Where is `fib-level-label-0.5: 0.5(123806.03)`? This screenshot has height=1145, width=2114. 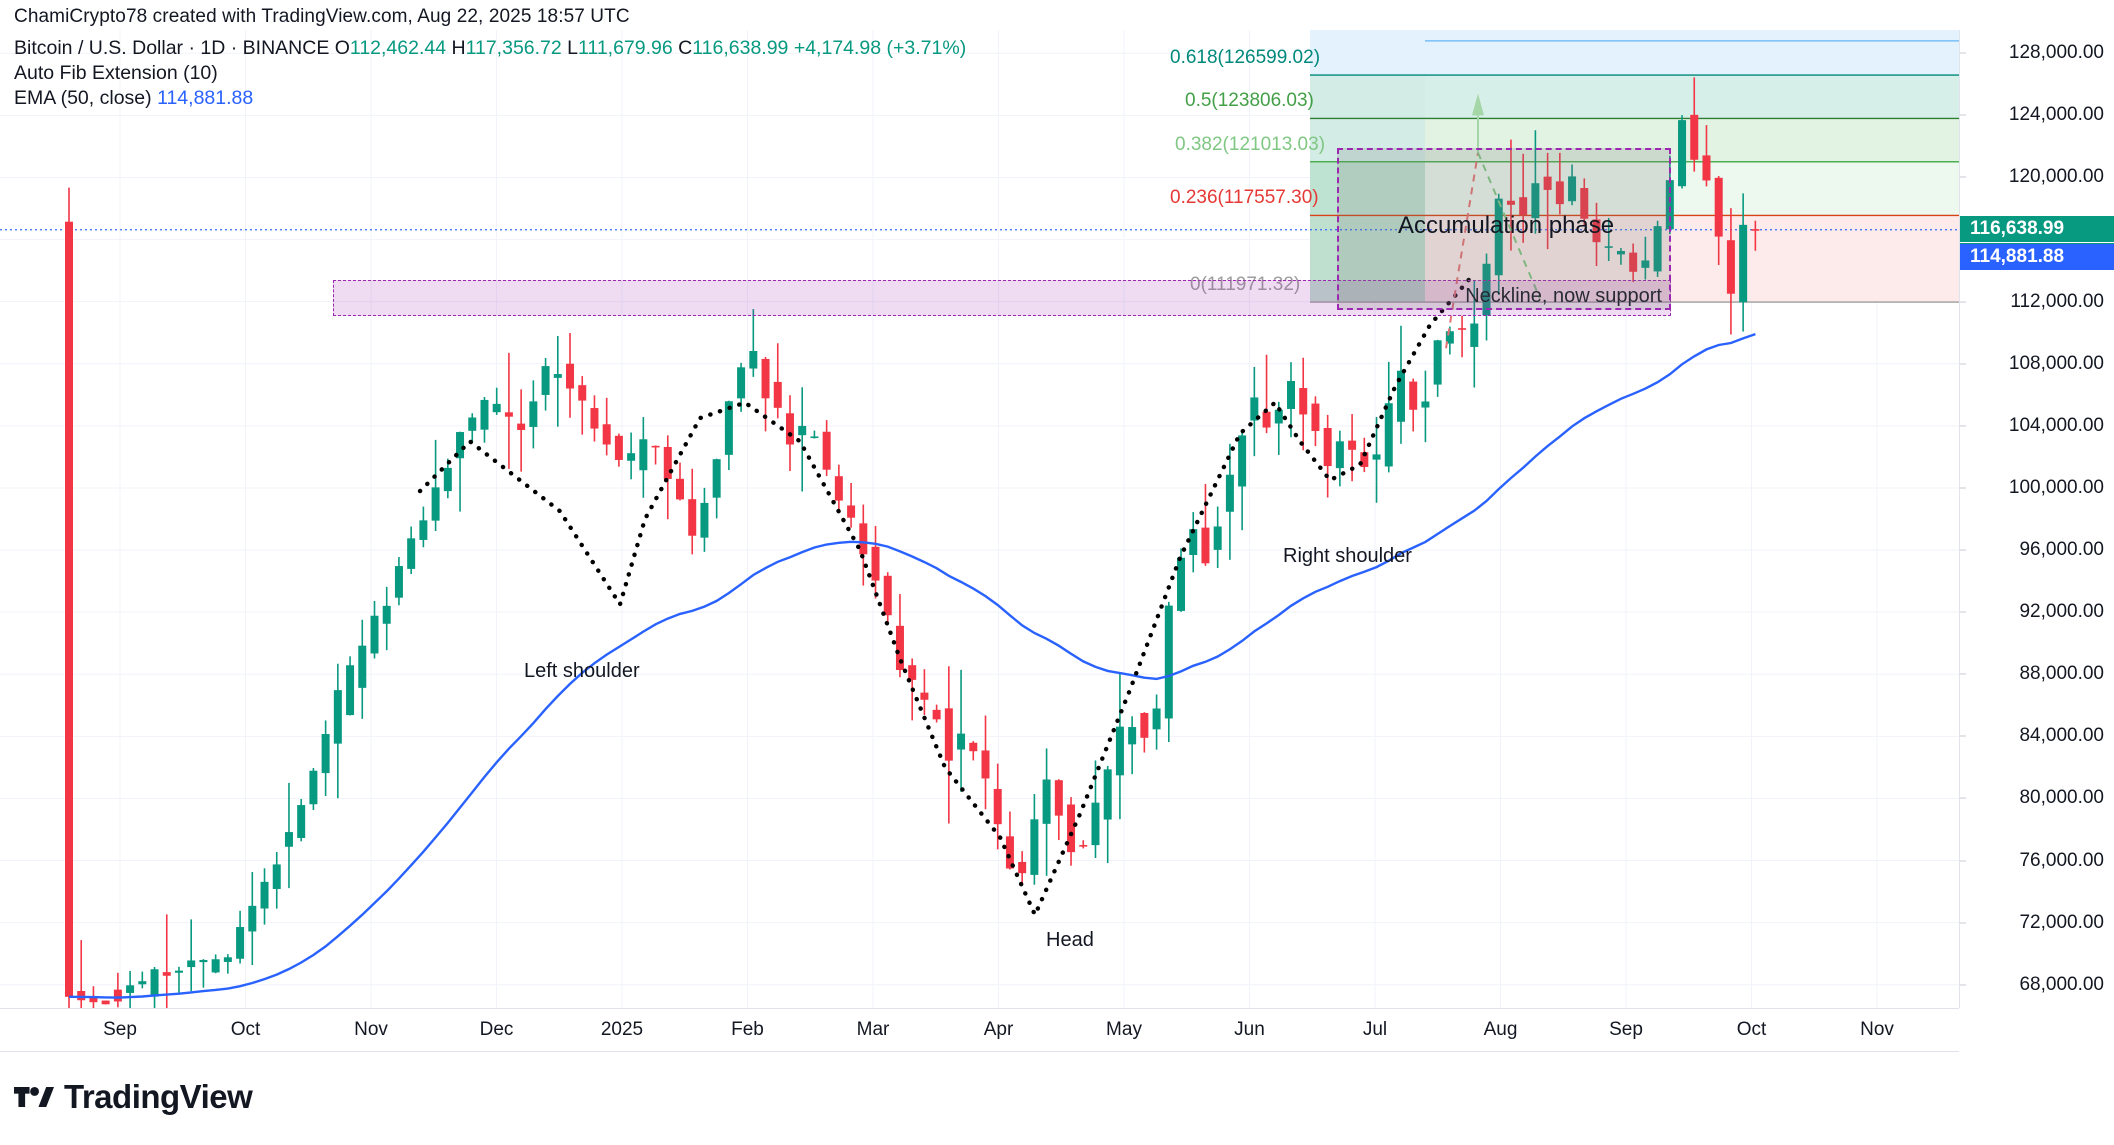
fib-level-label-0.5: 0.5(123806.03) is located at coordinates (1249, 101).